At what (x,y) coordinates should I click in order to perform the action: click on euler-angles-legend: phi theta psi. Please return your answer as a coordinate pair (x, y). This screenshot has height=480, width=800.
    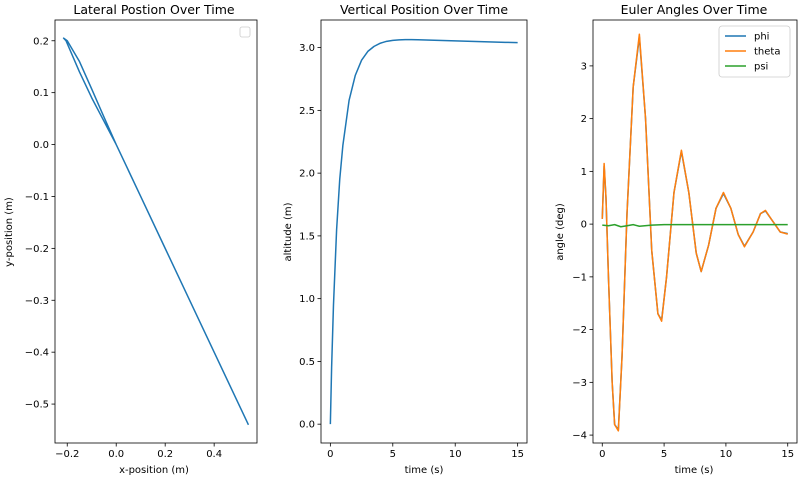
    Looking at the image, I should click on (754, 51).